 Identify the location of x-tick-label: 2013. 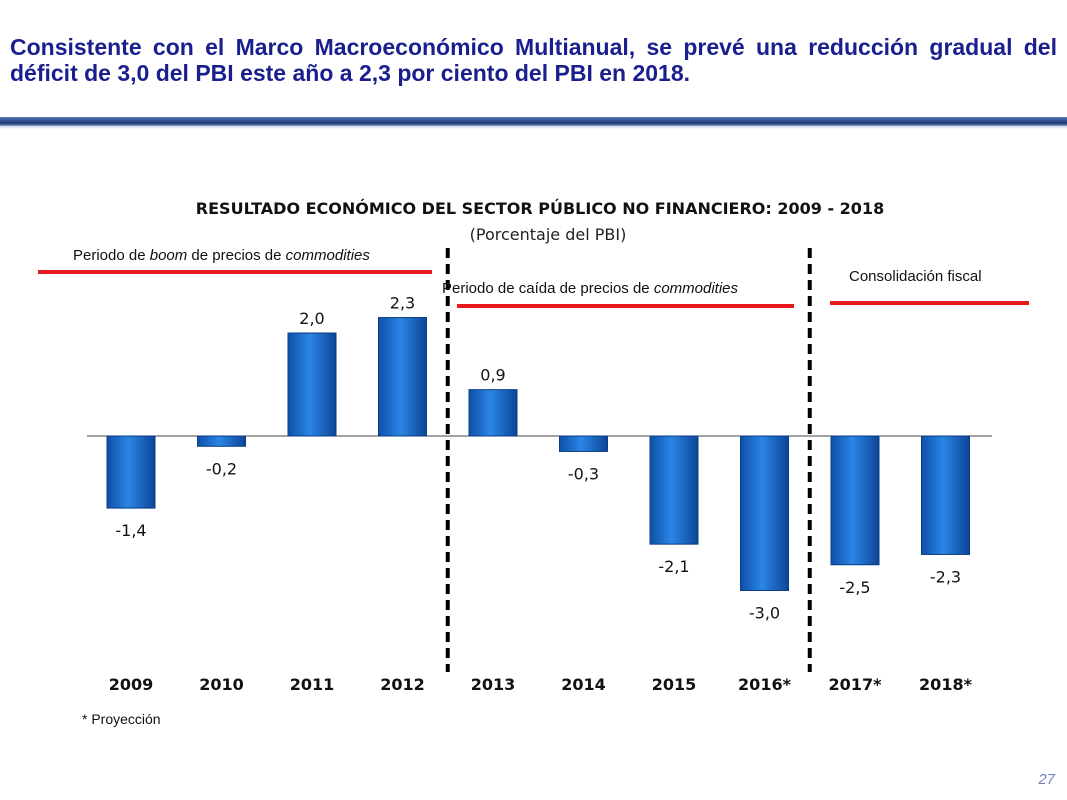
(493, 684).